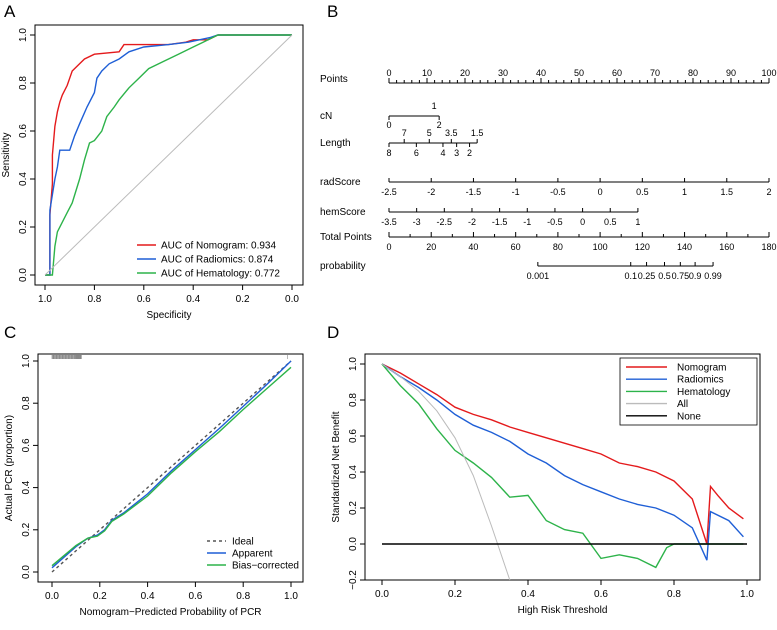 The width and height of the screenshot is (777, 630). I want to click on probability-tick-label: 0.99, so click(713, 276).